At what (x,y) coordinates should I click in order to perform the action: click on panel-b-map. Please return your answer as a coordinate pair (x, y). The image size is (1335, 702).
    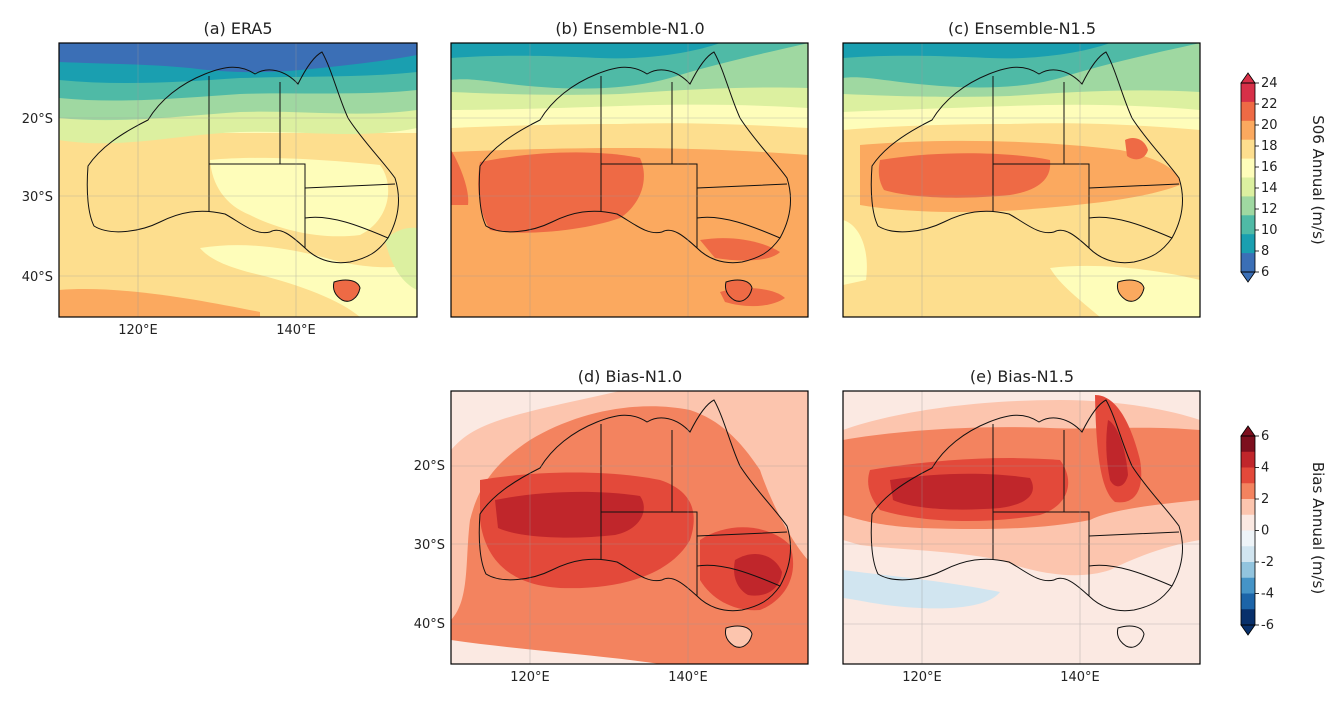
    Looking at the image, I should click on (629, 180).